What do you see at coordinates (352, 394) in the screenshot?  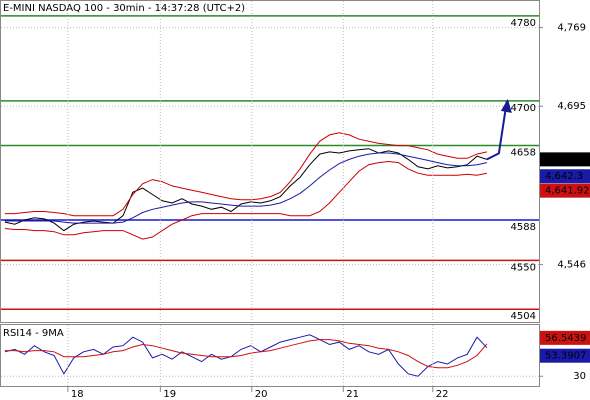 I see `x-tick-label: 21` at bounding box center [352, 394].